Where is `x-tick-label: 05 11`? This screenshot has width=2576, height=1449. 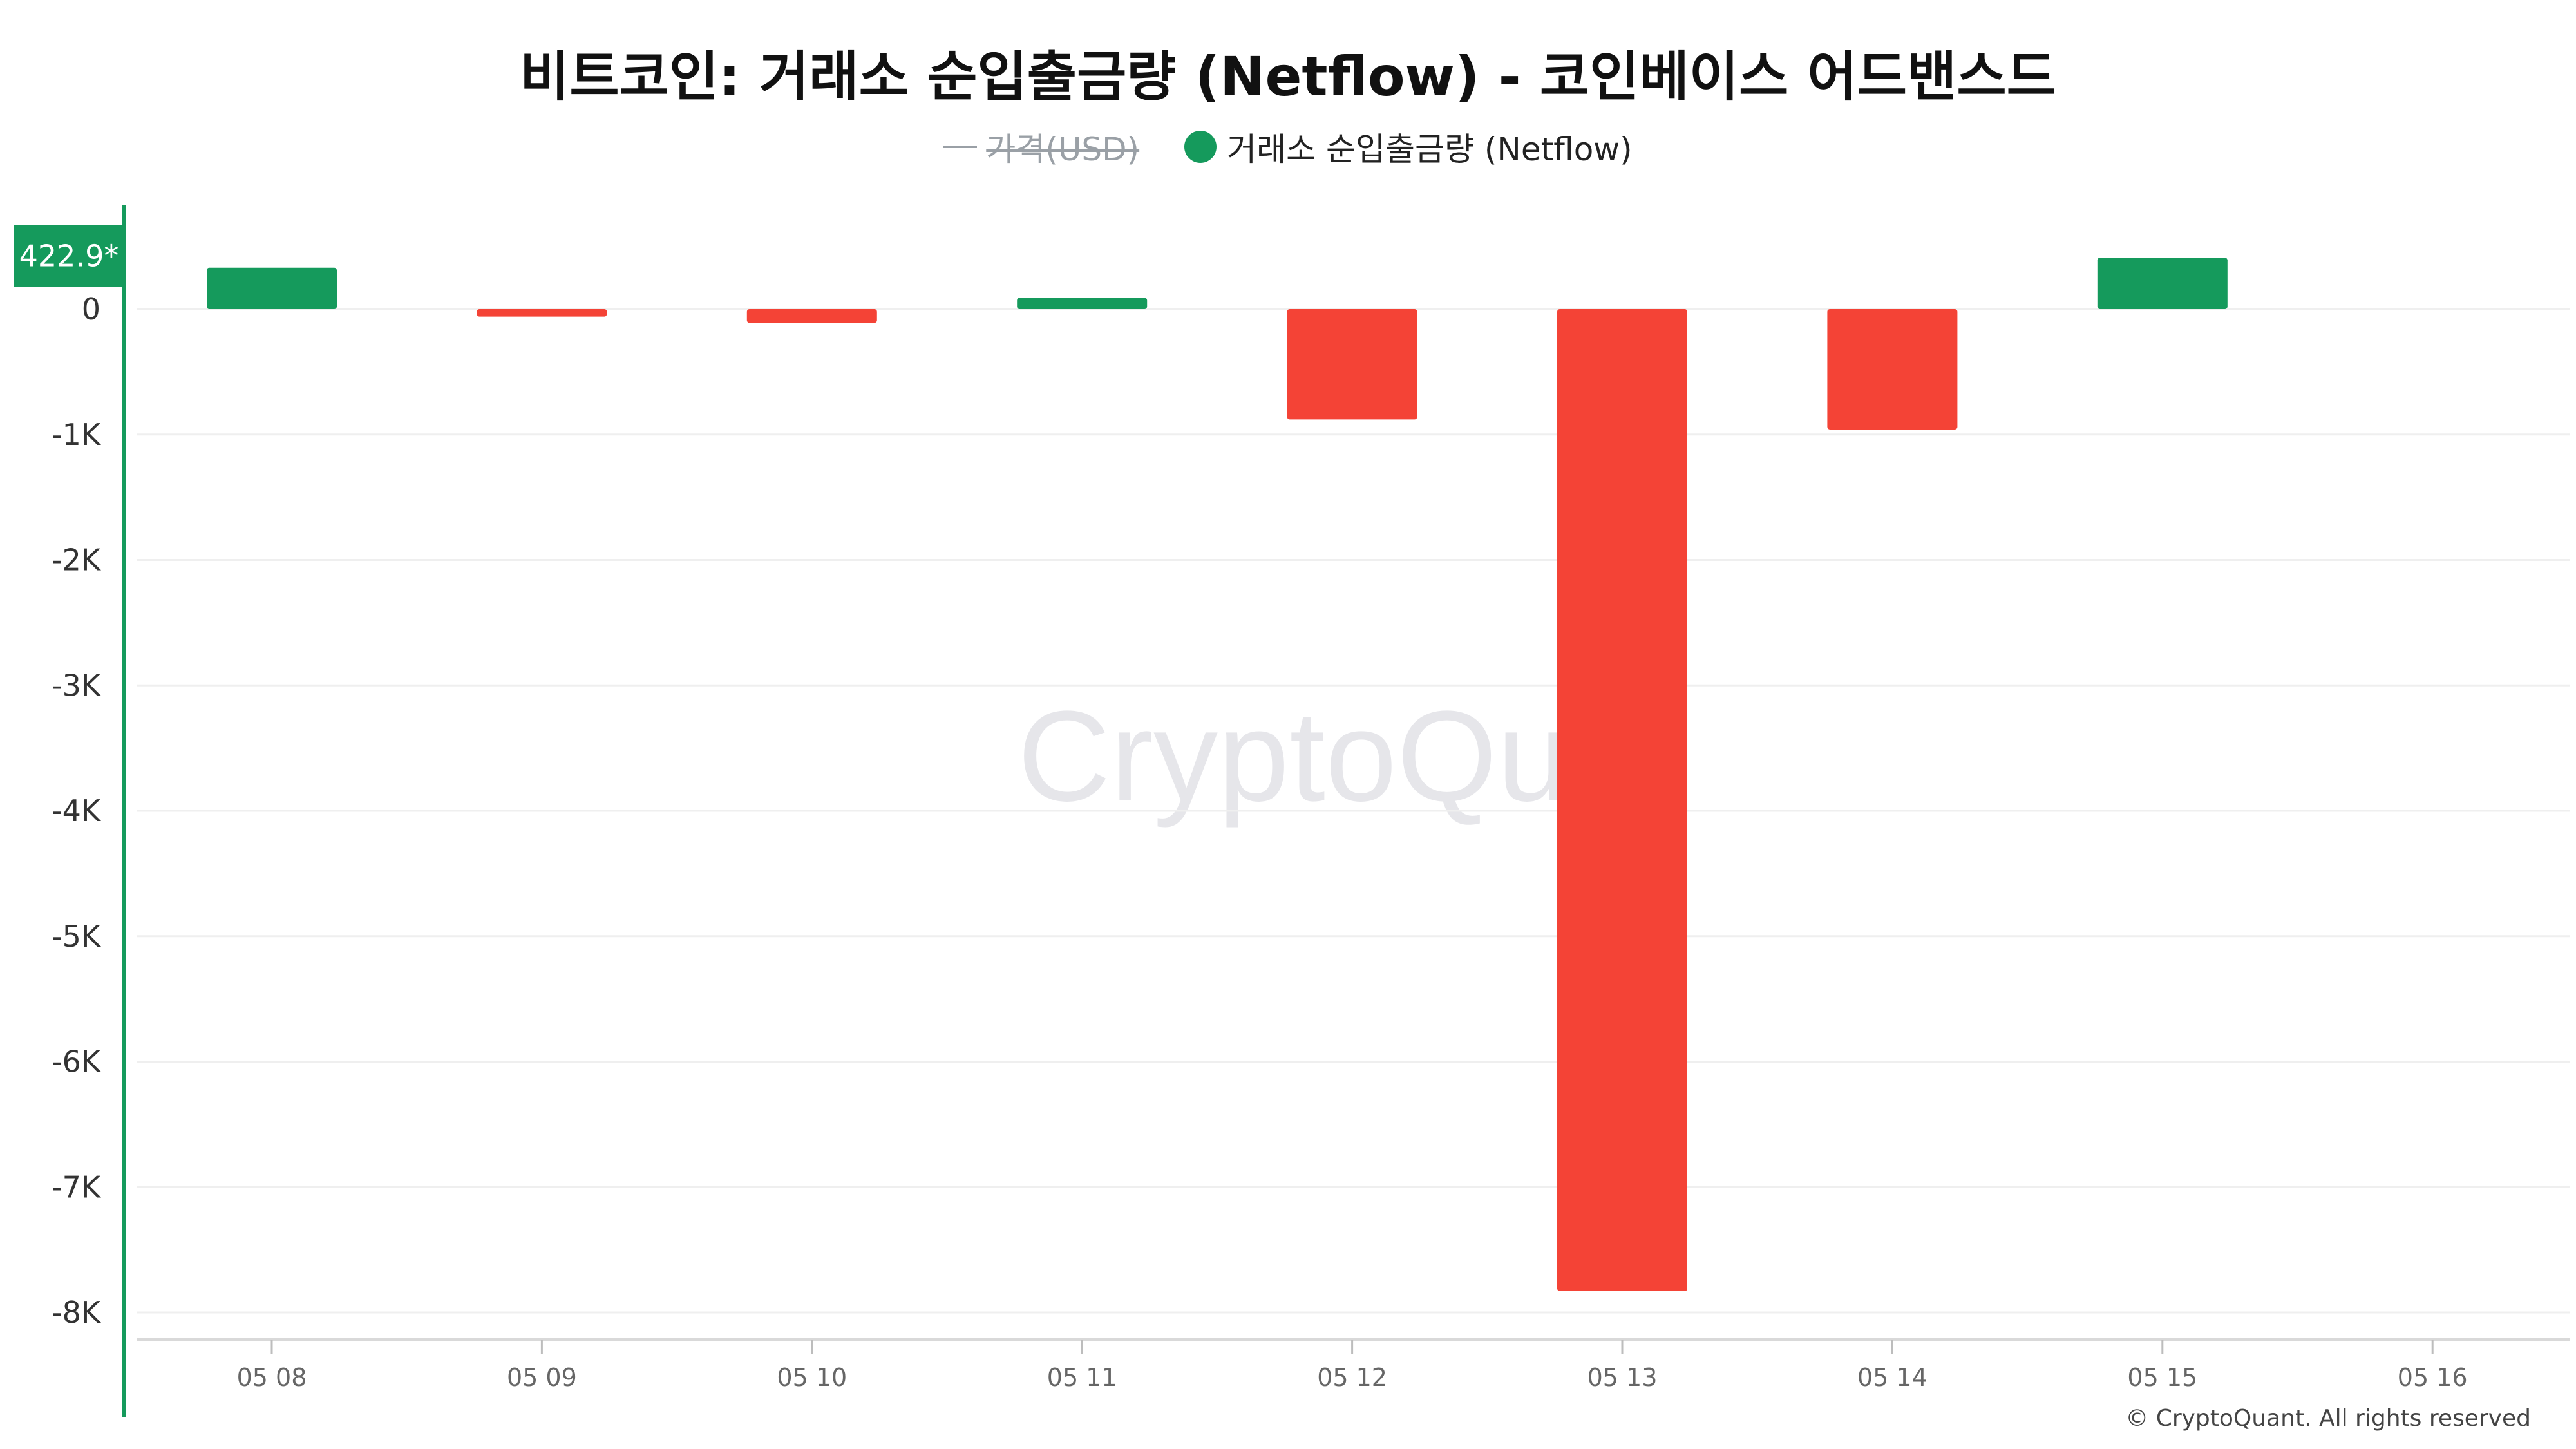 x-tick-label: 05 11 is located at coordinates (1082, 1378).